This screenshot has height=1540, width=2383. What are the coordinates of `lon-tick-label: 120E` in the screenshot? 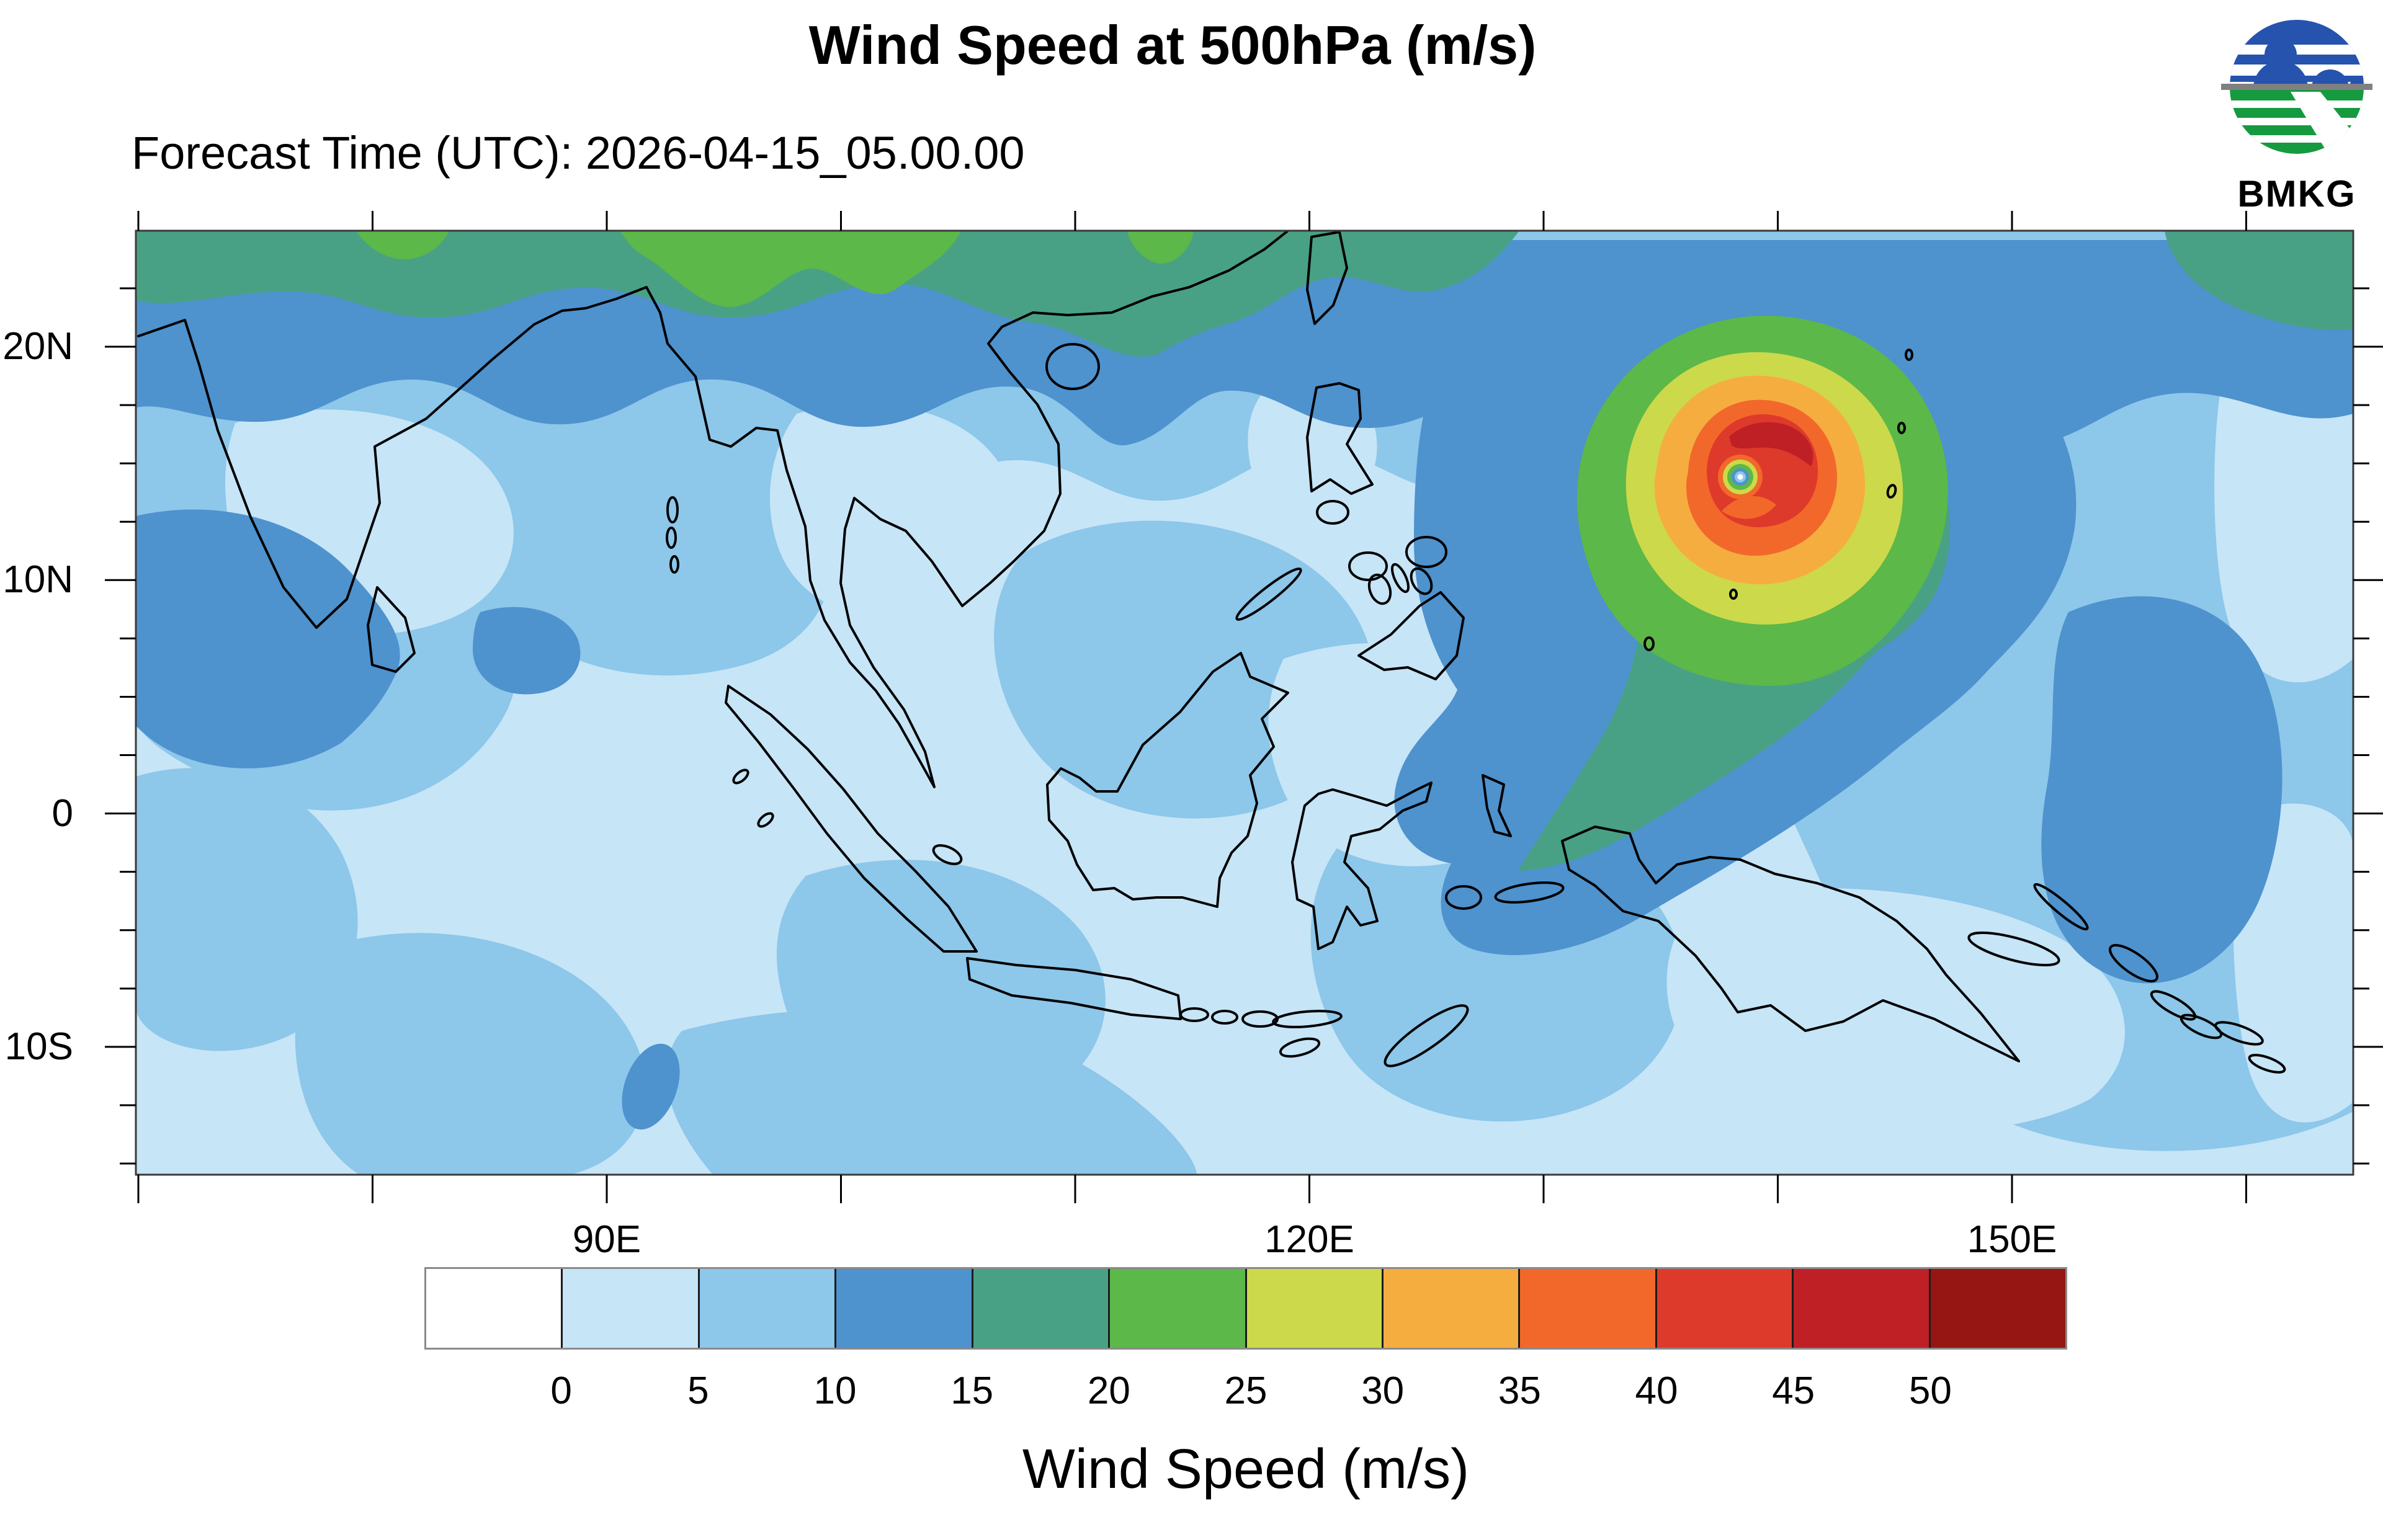 It's located at (1309, 1240).